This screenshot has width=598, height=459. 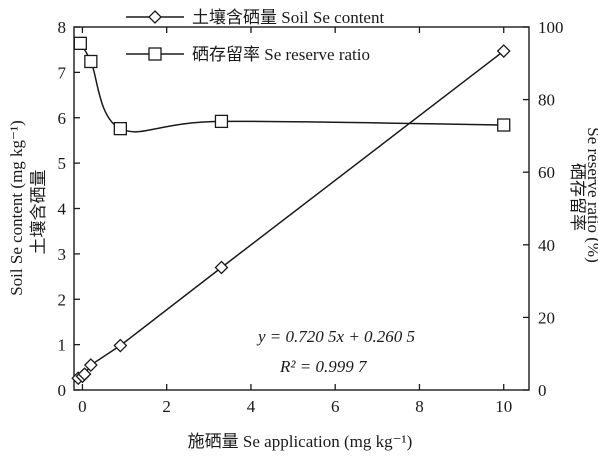 What do you see at coordinates (62, 209) in the screenshot?
I see `left-tick-label: 4` at bounding box center [62, 209].